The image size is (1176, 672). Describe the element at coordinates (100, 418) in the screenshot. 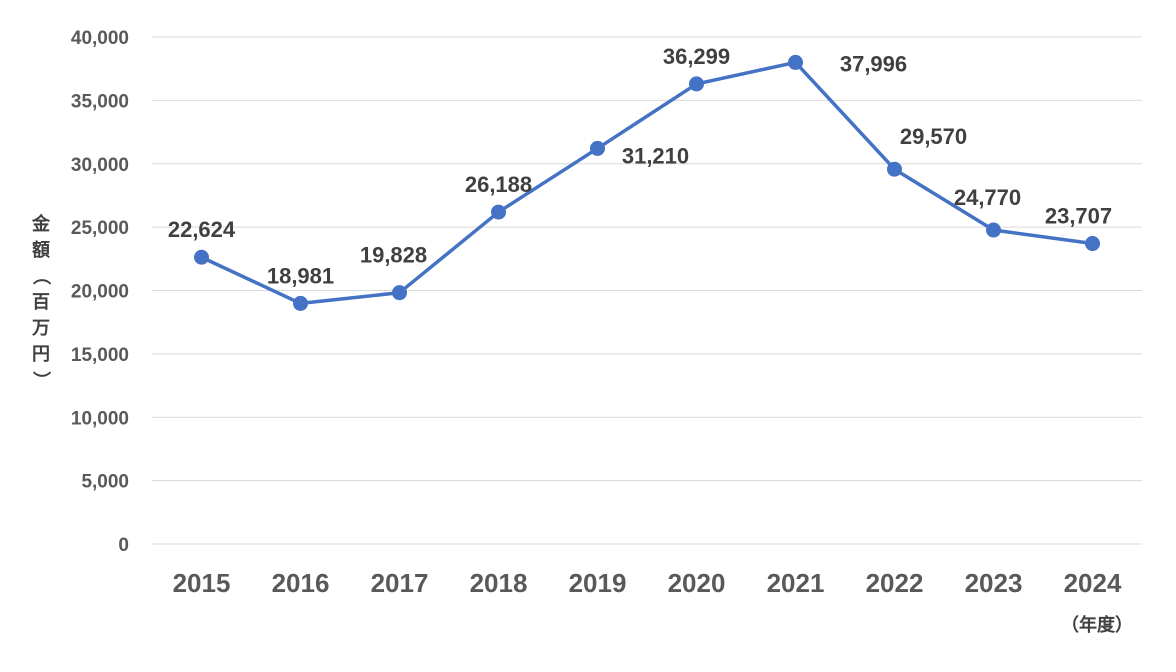

I see `y-tick-label: 10,000` at that location.